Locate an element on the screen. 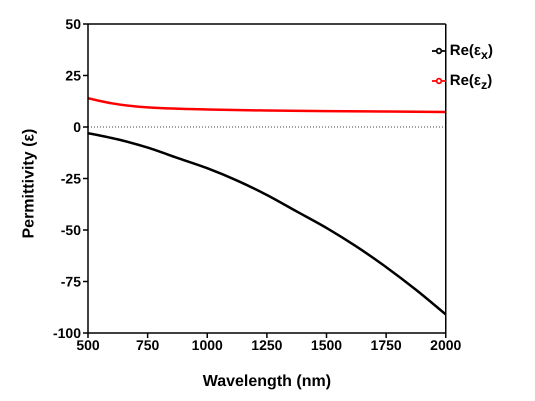 The image size is (535, 401). x-tick-label: 750 is located at coordinates (148, 344).